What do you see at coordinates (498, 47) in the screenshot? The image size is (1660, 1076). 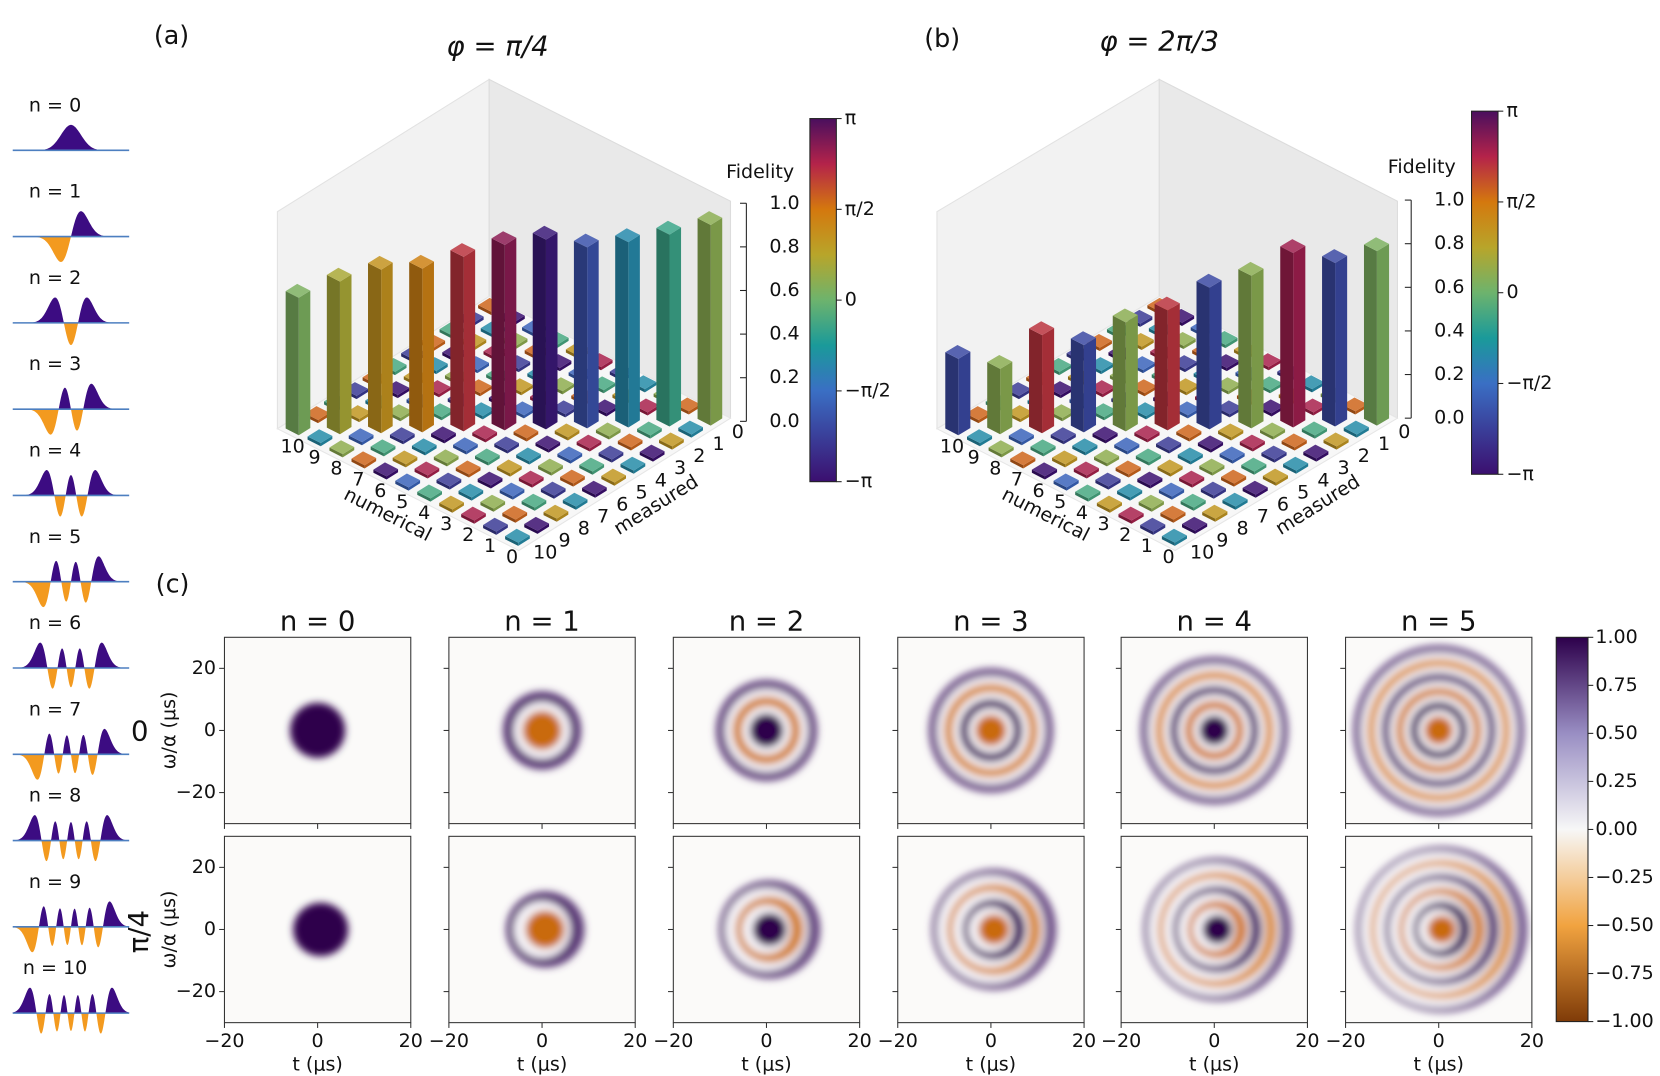 I see `panel-title: φ = π/4` at bounding box center [498, 47].